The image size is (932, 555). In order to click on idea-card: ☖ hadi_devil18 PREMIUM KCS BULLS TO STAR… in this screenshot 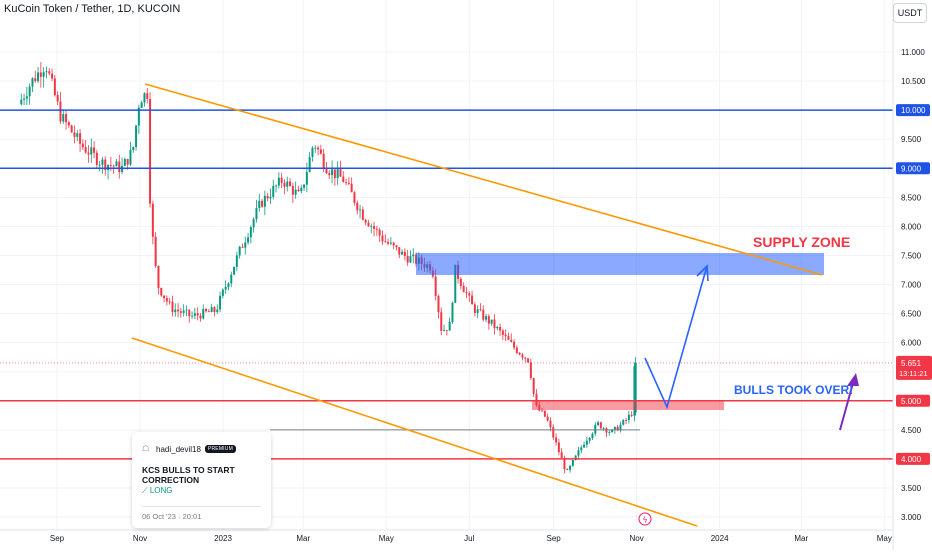, I will do `click(201, 480)`.